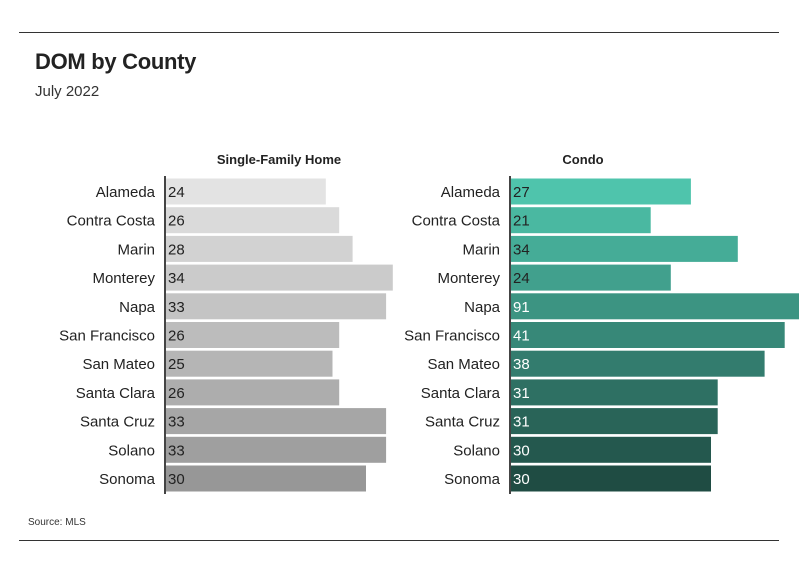 This screenshot has width=799, height=575. I want to click on top-rule, so click(399, 32).